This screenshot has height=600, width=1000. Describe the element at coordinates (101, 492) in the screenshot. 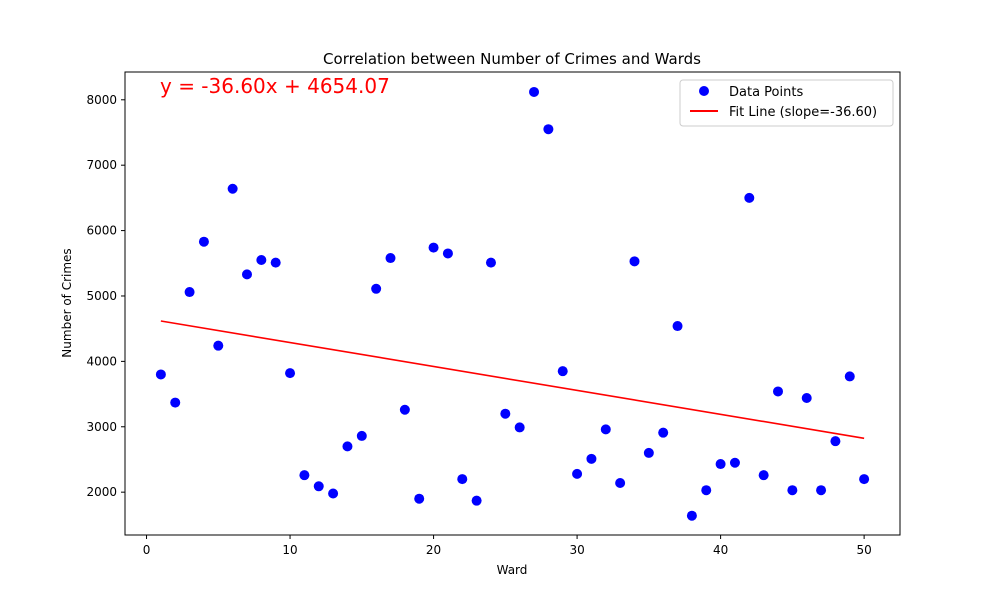

I see `y-tick-label: 2000` at that location.